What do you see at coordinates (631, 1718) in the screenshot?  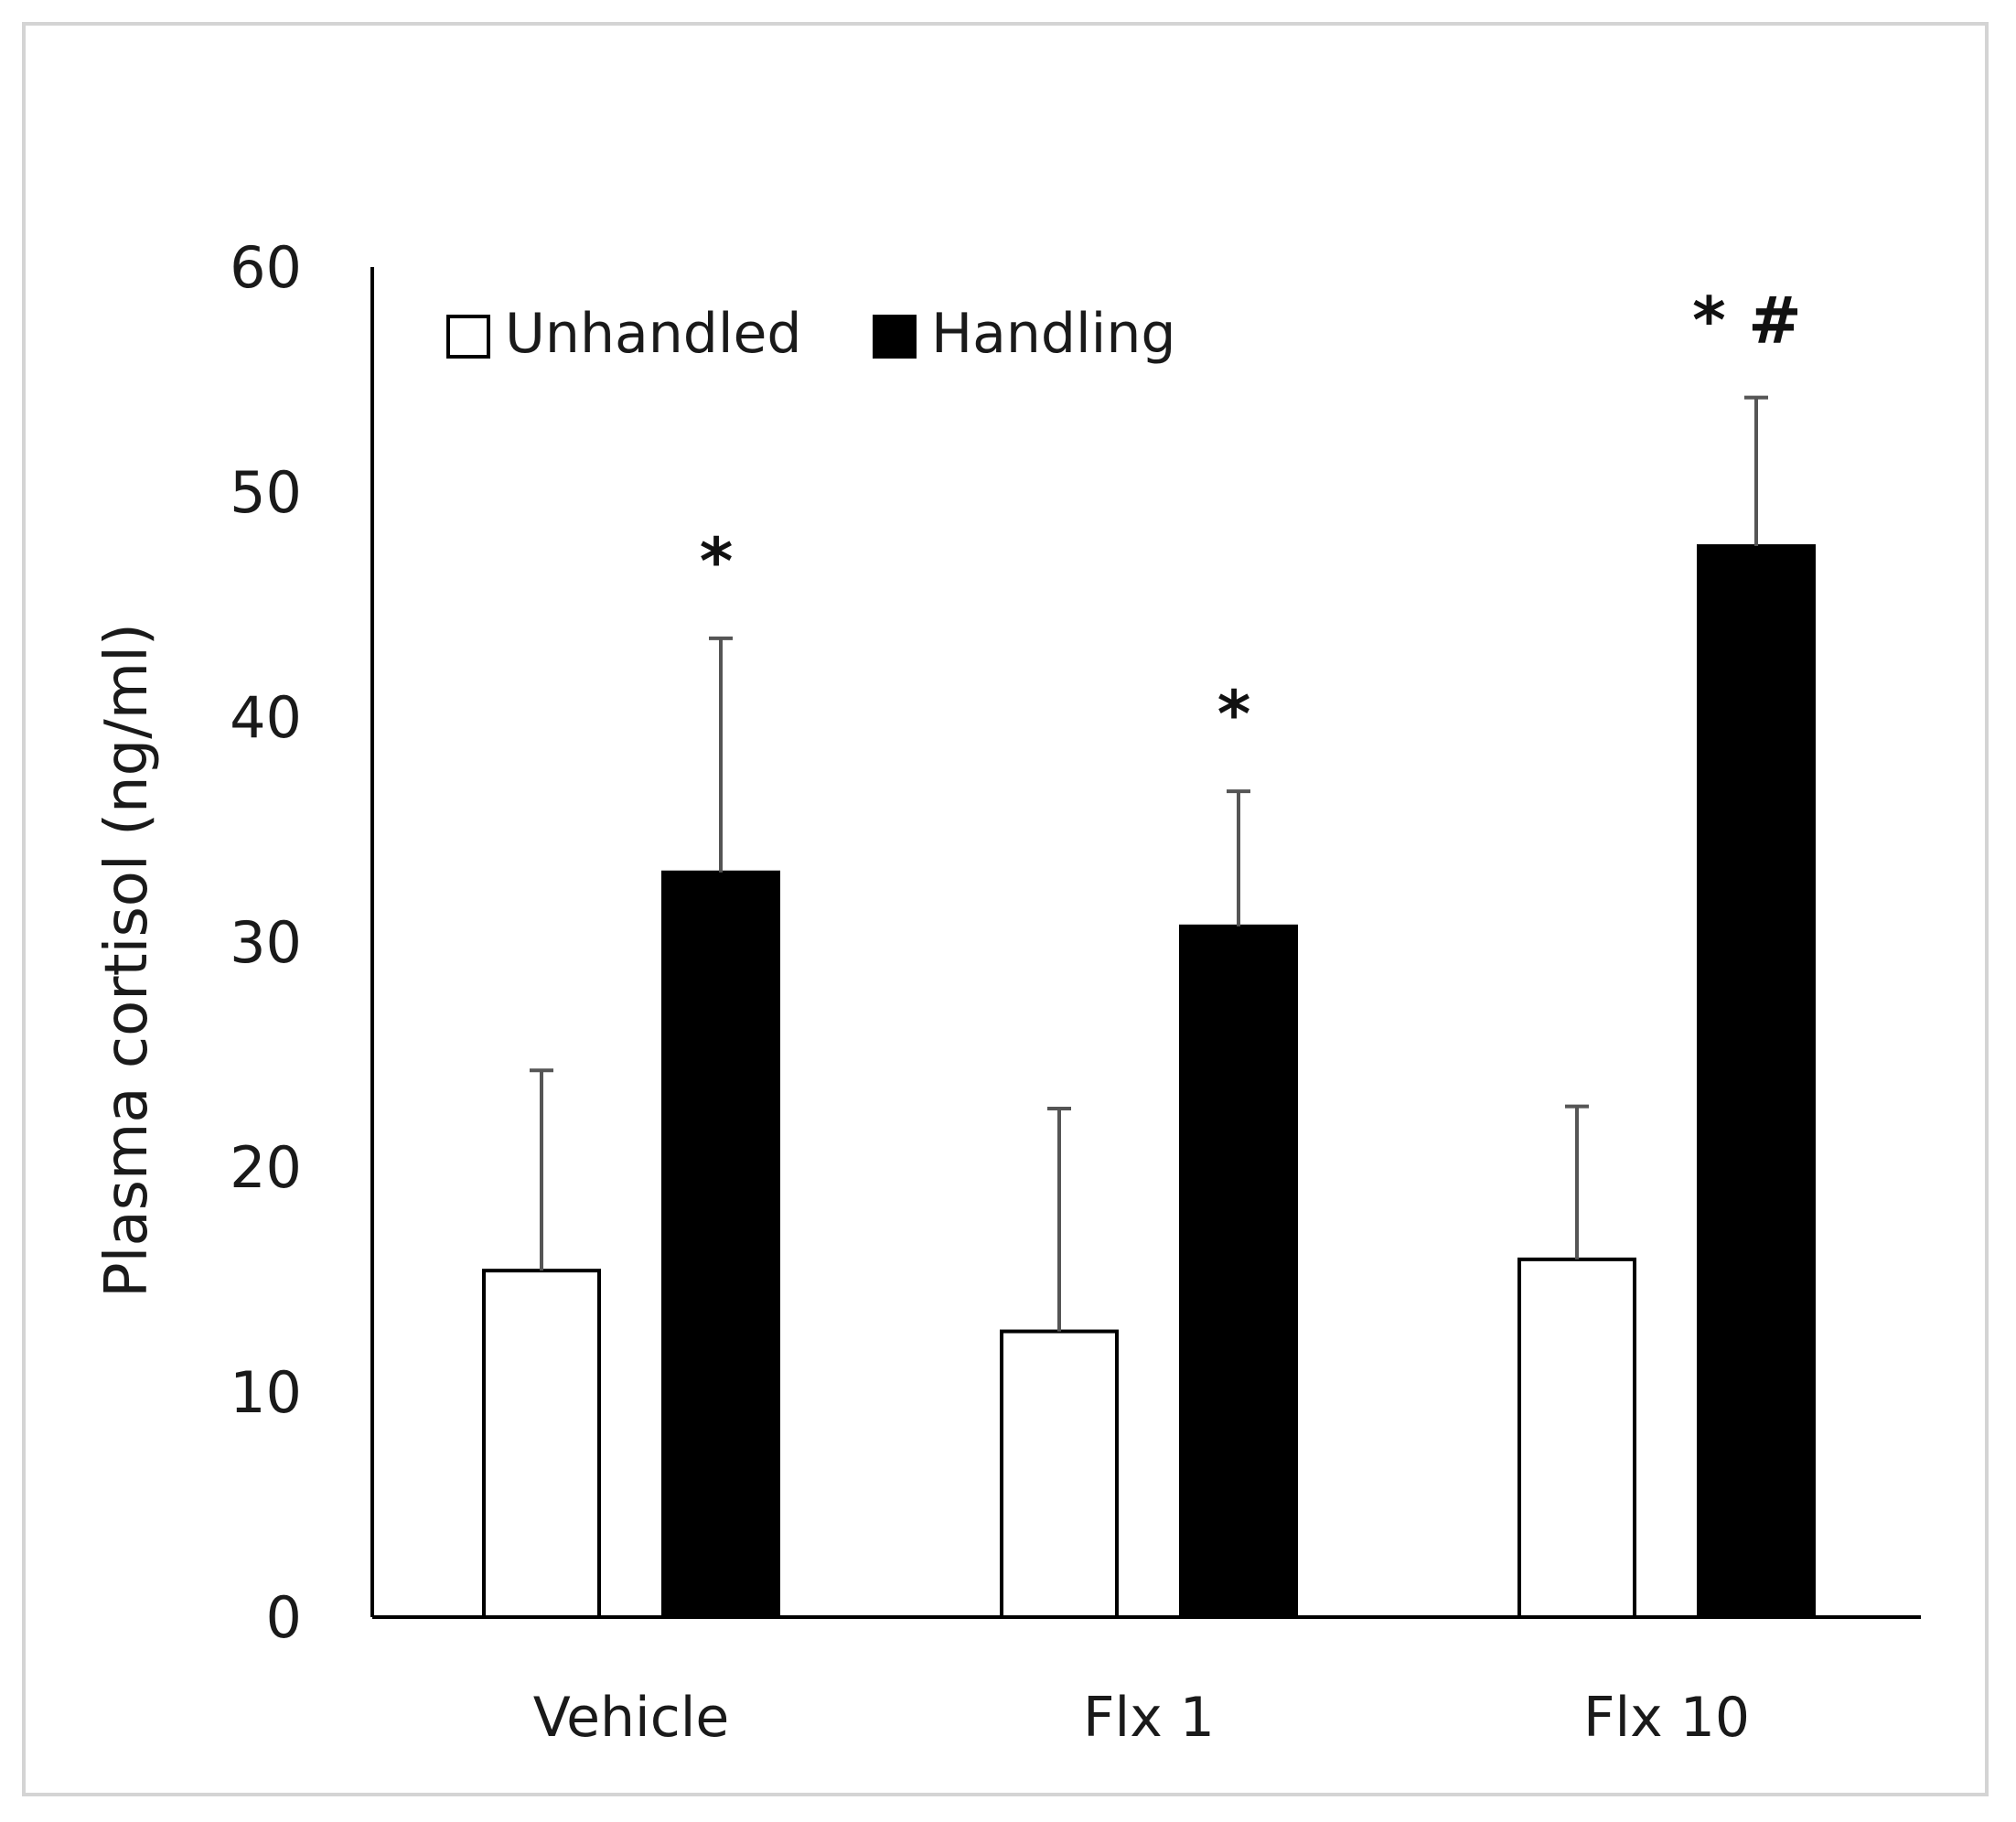 I see `x-category-label: Vehicle` at bounding box center [631, 1718].